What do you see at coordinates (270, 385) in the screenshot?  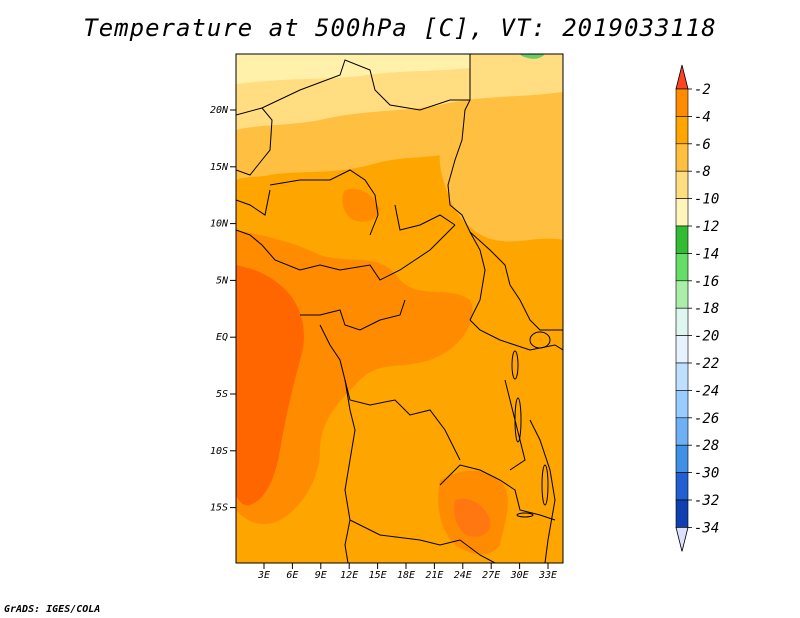 I see `band-minus2-coast` at bounding box center [270, 385].